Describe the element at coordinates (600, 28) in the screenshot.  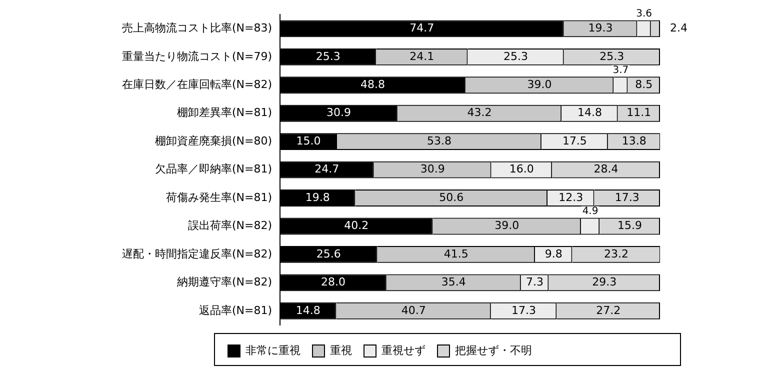
I see `data-label: 19.3` at that location.